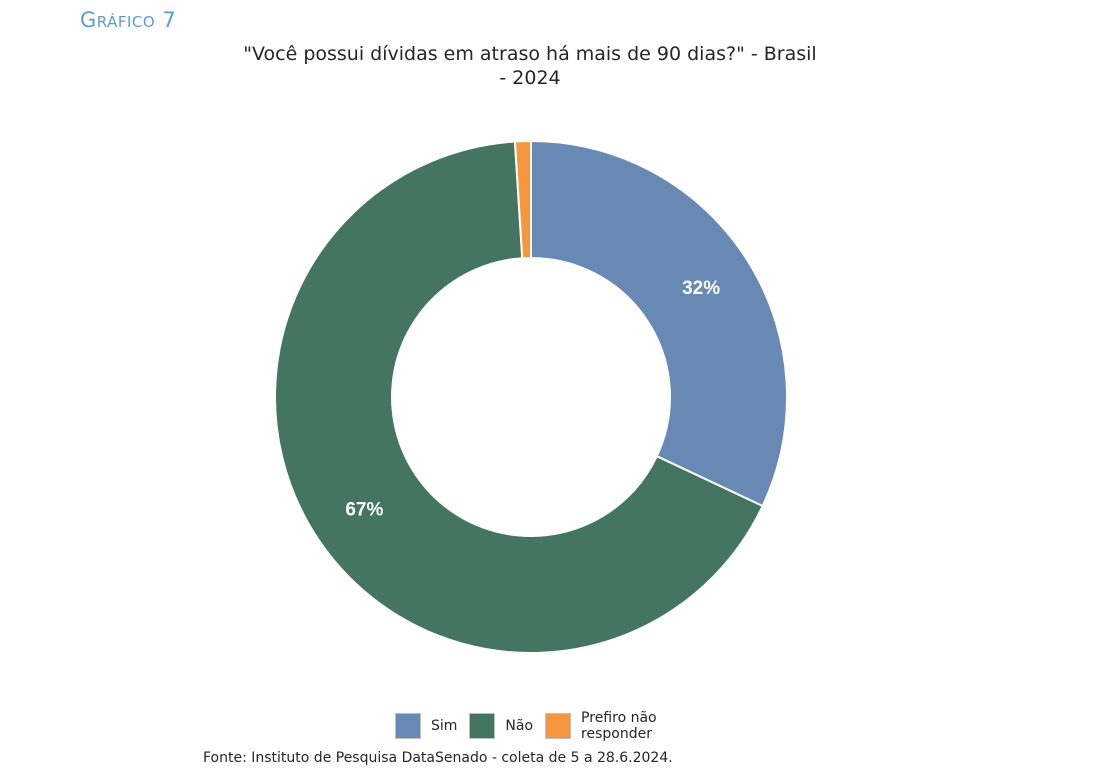 The width and height of the screenshot is (1120, 782). What do you see at coordinates (482, 726) in the screenshot?
I see `legend-swatch-nao` at bounding box center [482, 726].